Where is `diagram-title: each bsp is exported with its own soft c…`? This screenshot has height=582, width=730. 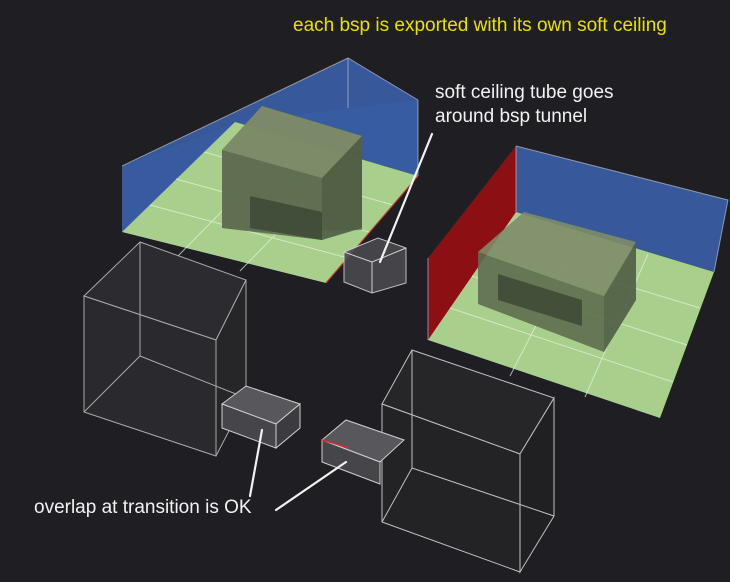
diagram-title: each bsp is exported with its own soft c… is located at coordinates (480, 25).